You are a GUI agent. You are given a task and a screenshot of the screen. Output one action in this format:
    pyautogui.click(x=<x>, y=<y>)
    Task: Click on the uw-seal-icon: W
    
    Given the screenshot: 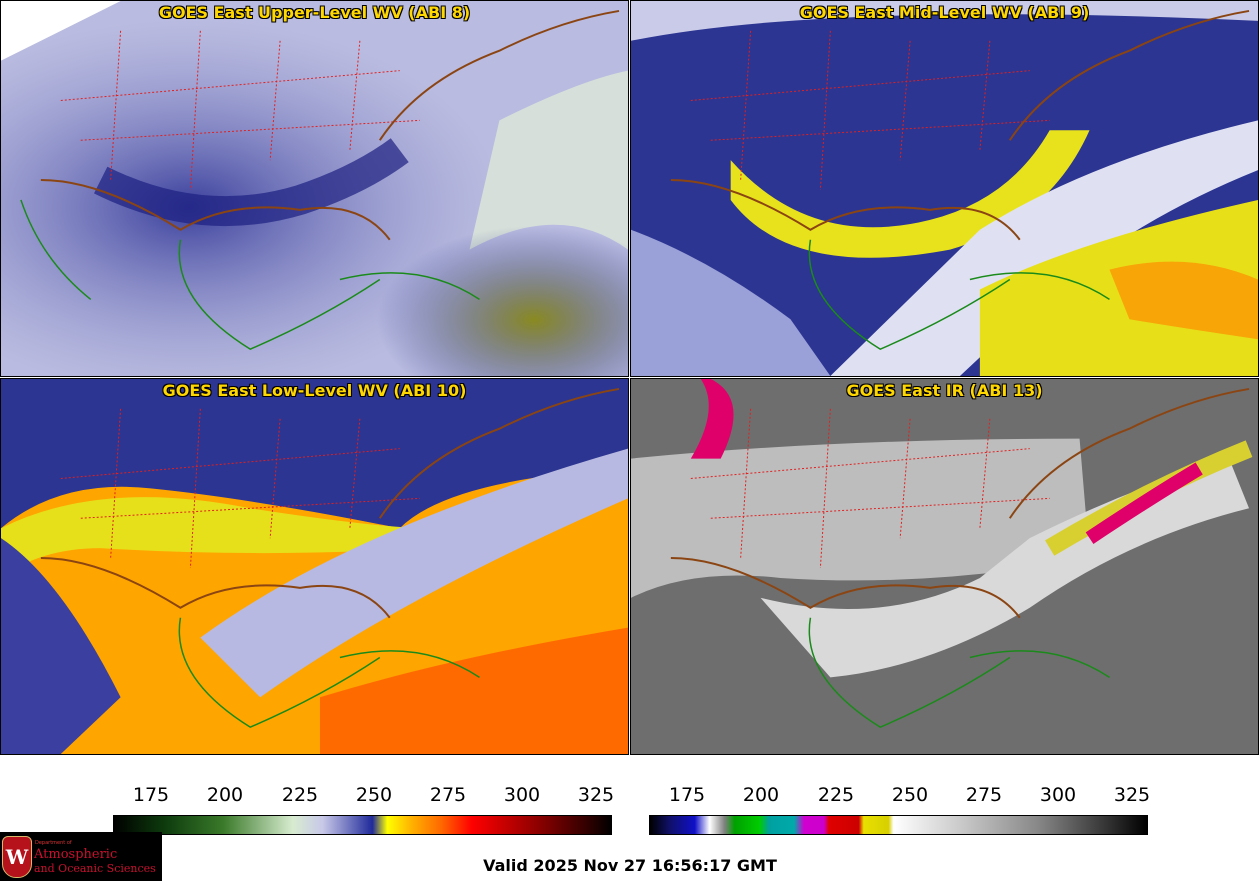 What is the action you would take?
    pyautogui.click(x=17, y=857)
    